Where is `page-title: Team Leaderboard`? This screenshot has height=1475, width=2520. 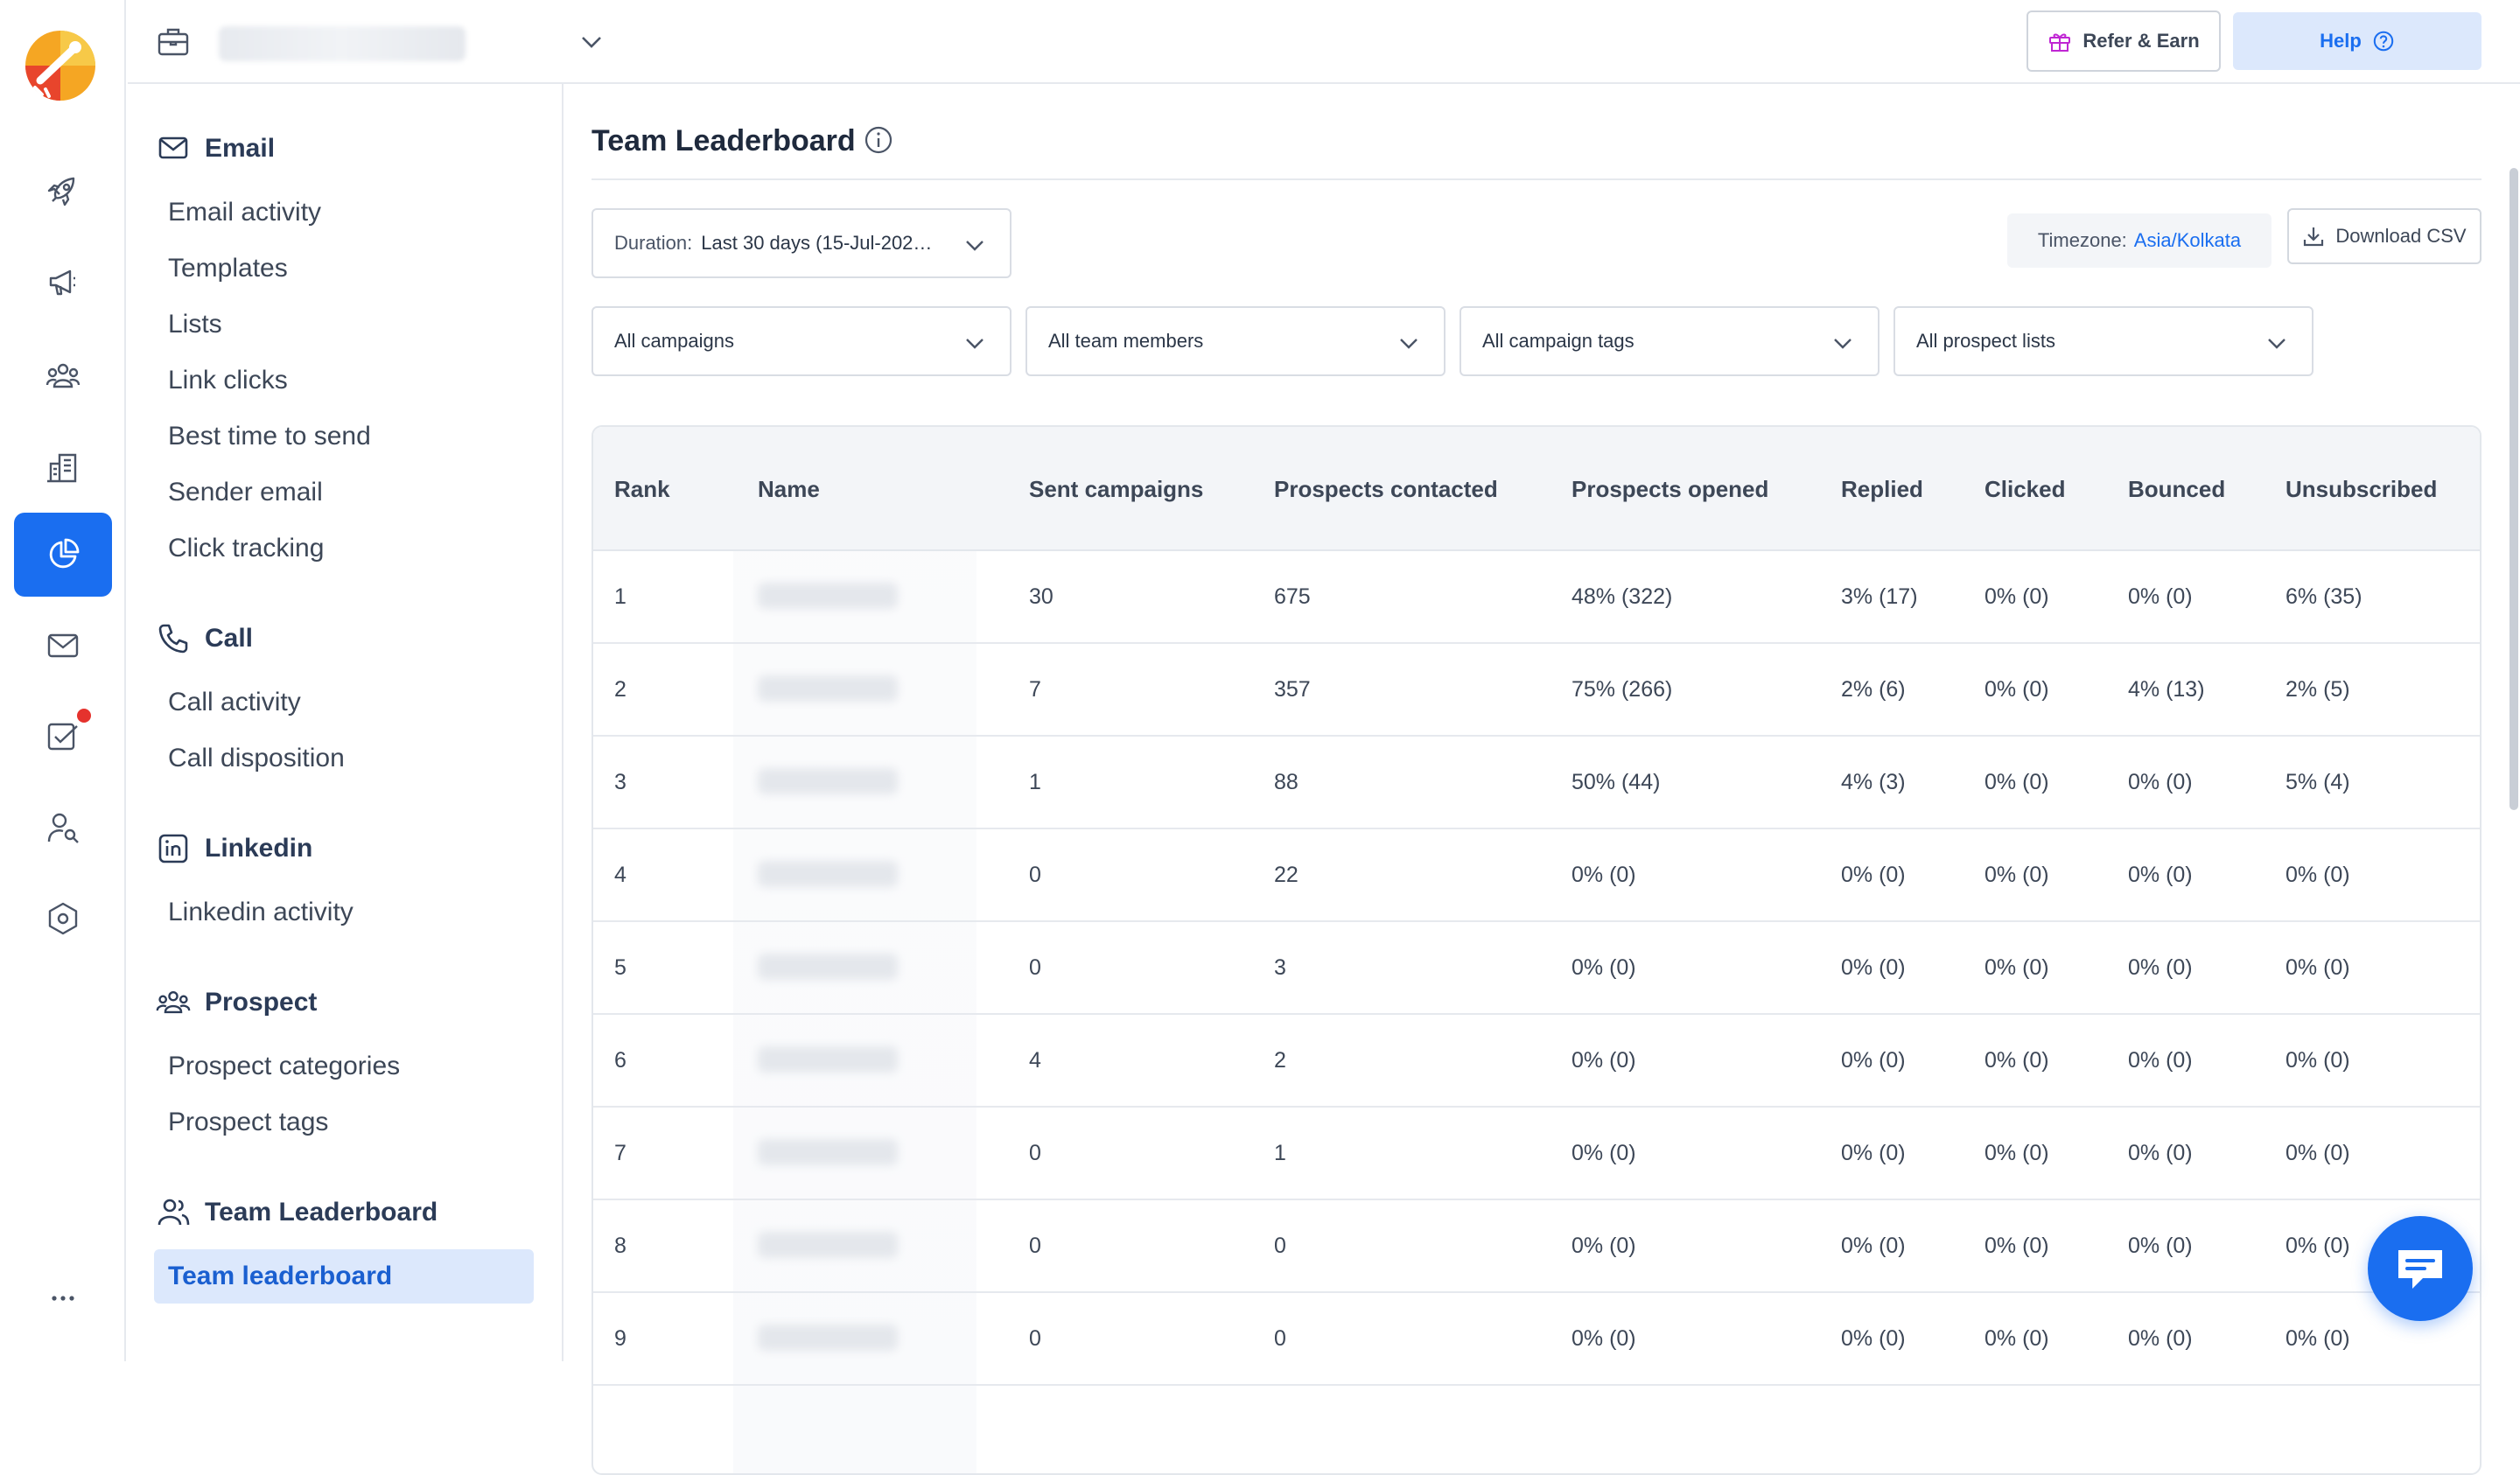 page-title: Team Leaderboard is located at coordinates (724, 140).